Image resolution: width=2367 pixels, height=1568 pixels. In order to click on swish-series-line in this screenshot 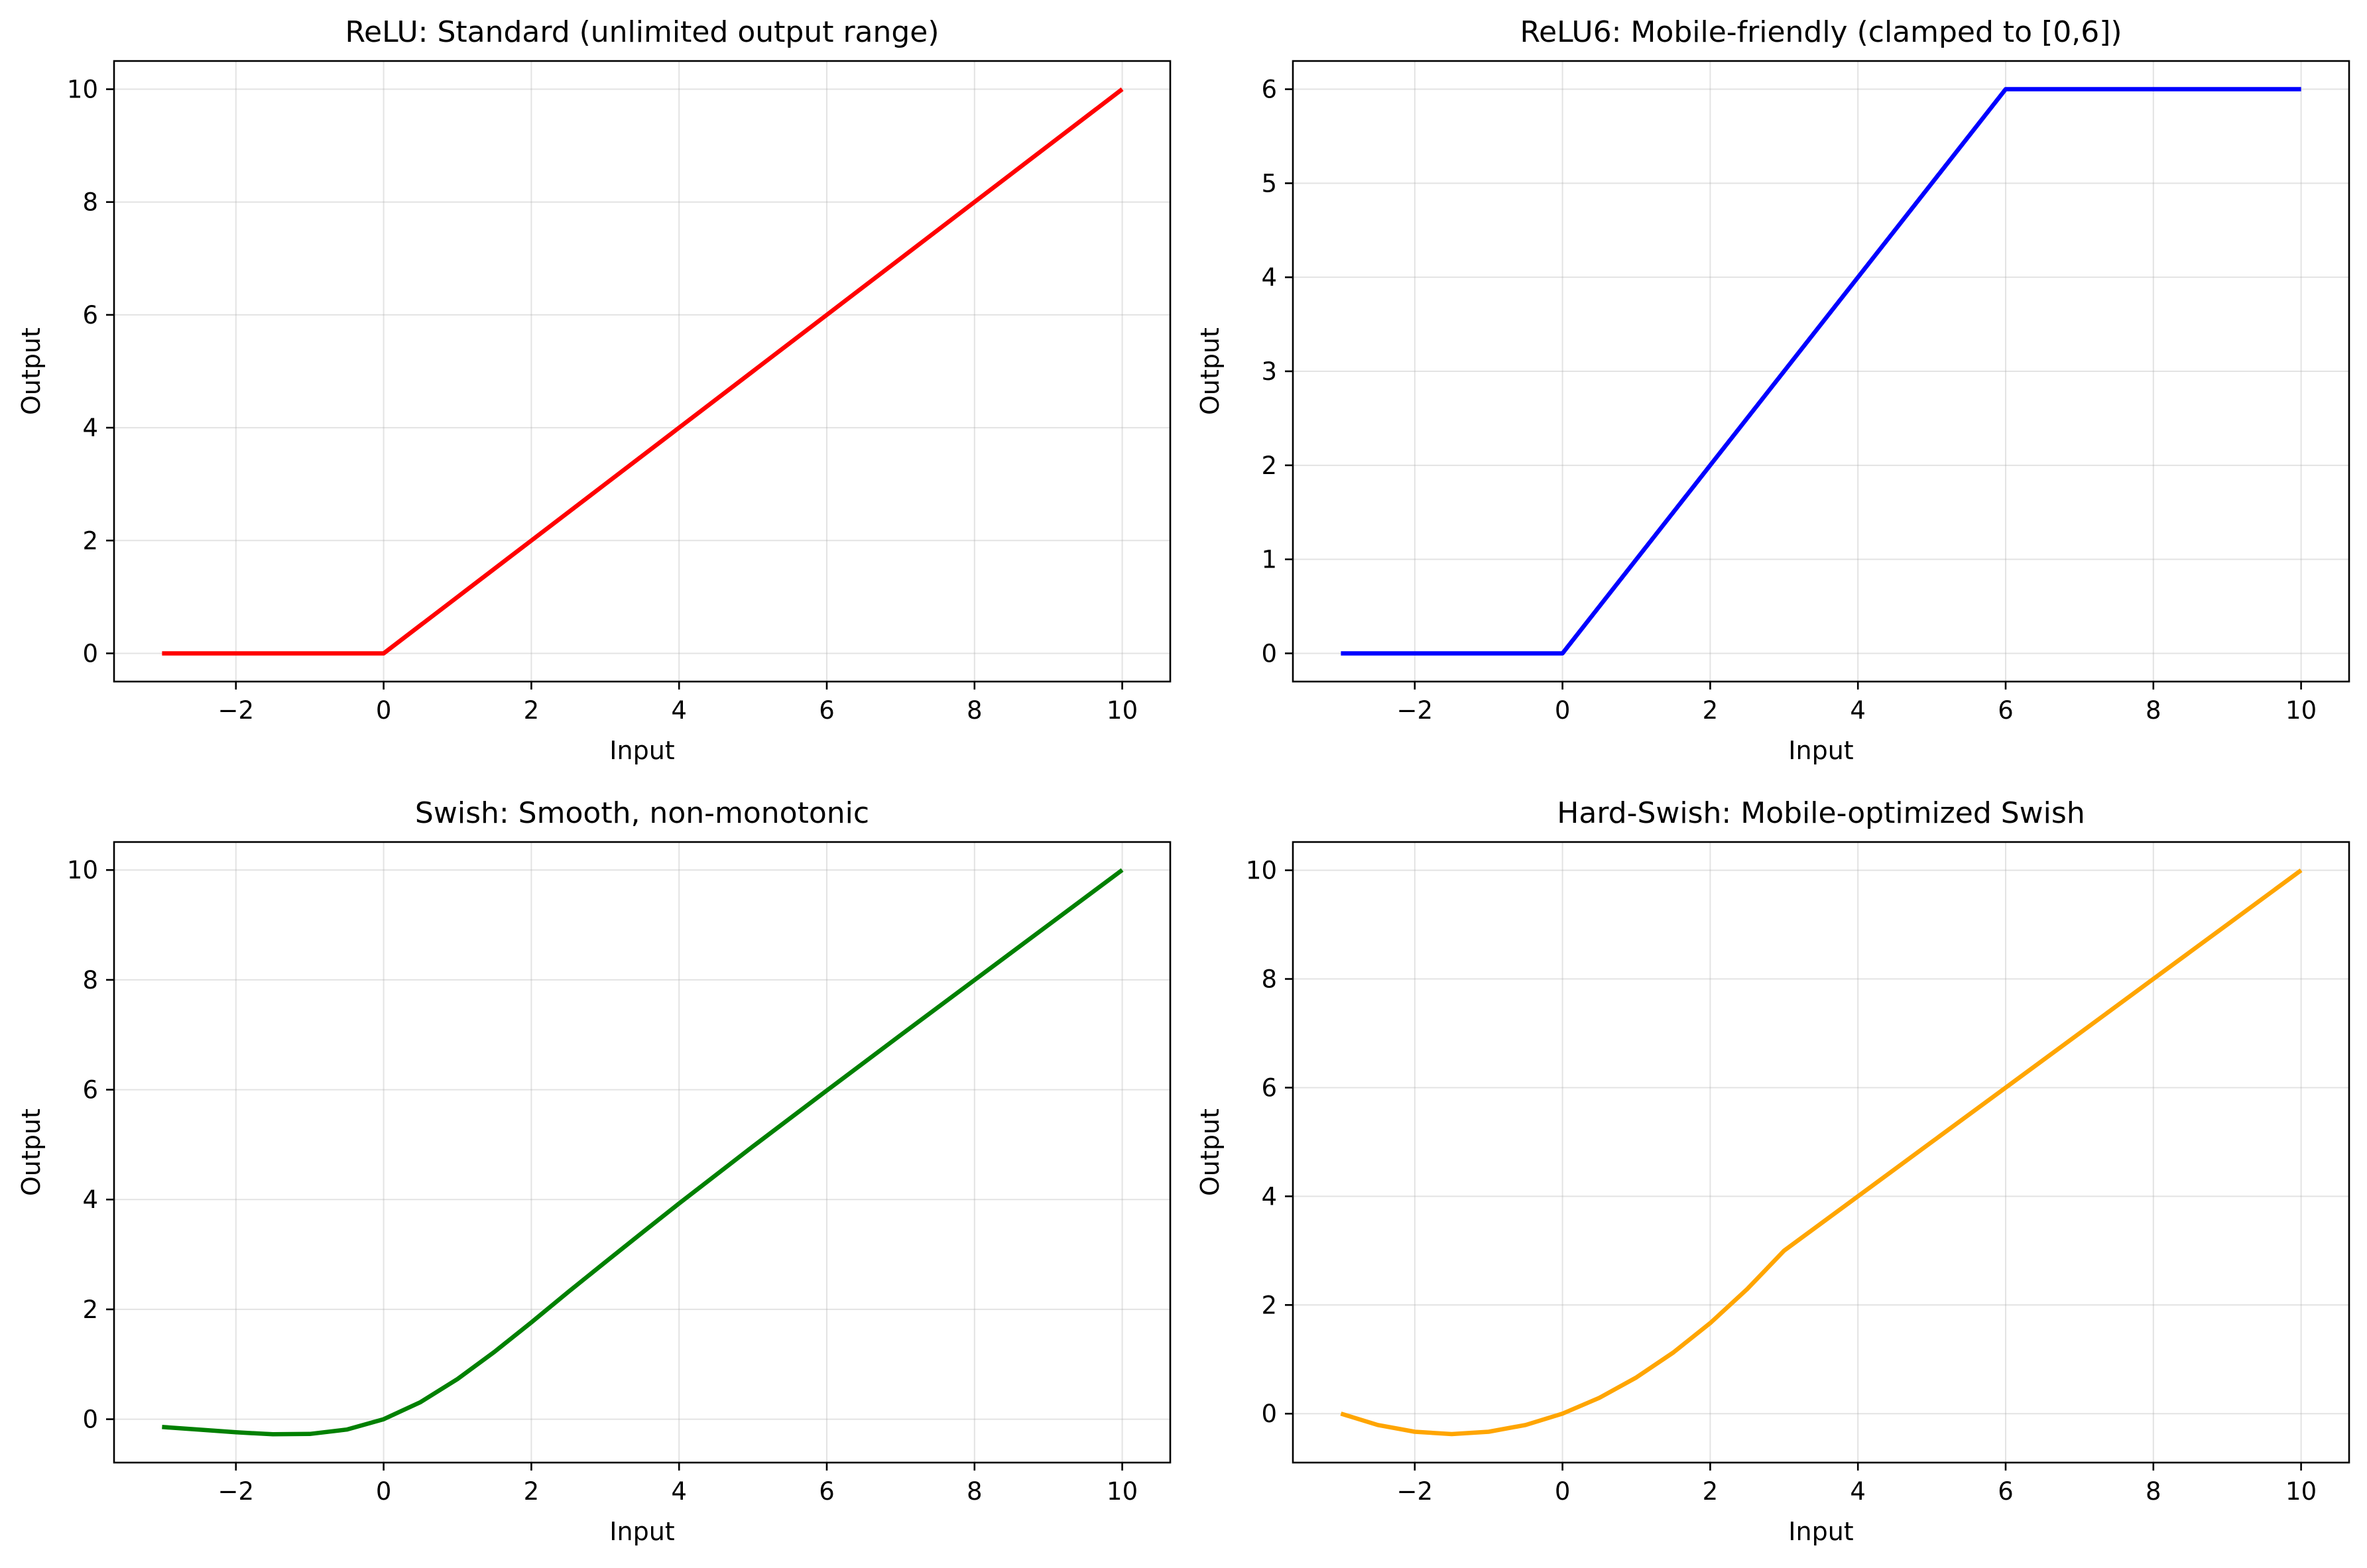, I will do `click(643, 1152)`.